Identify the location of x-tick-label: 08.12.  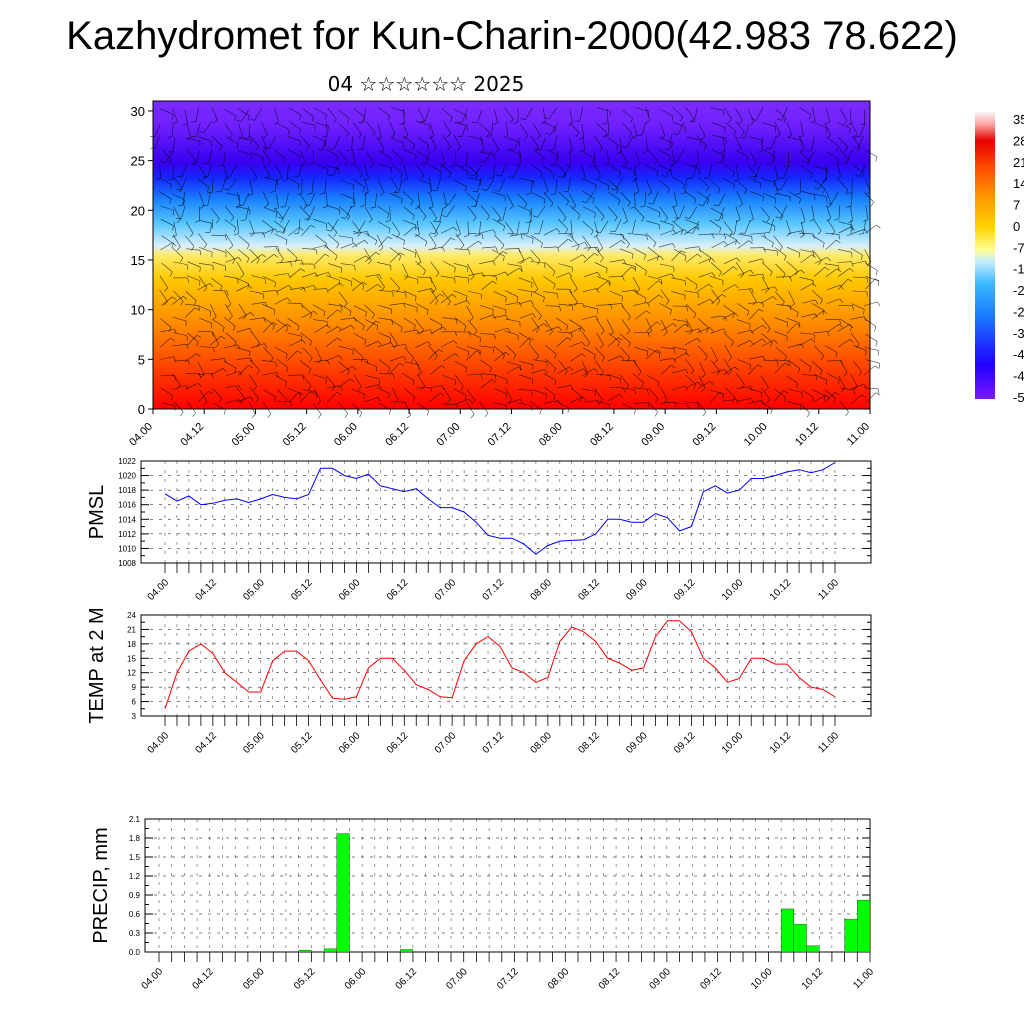
(610, 979).